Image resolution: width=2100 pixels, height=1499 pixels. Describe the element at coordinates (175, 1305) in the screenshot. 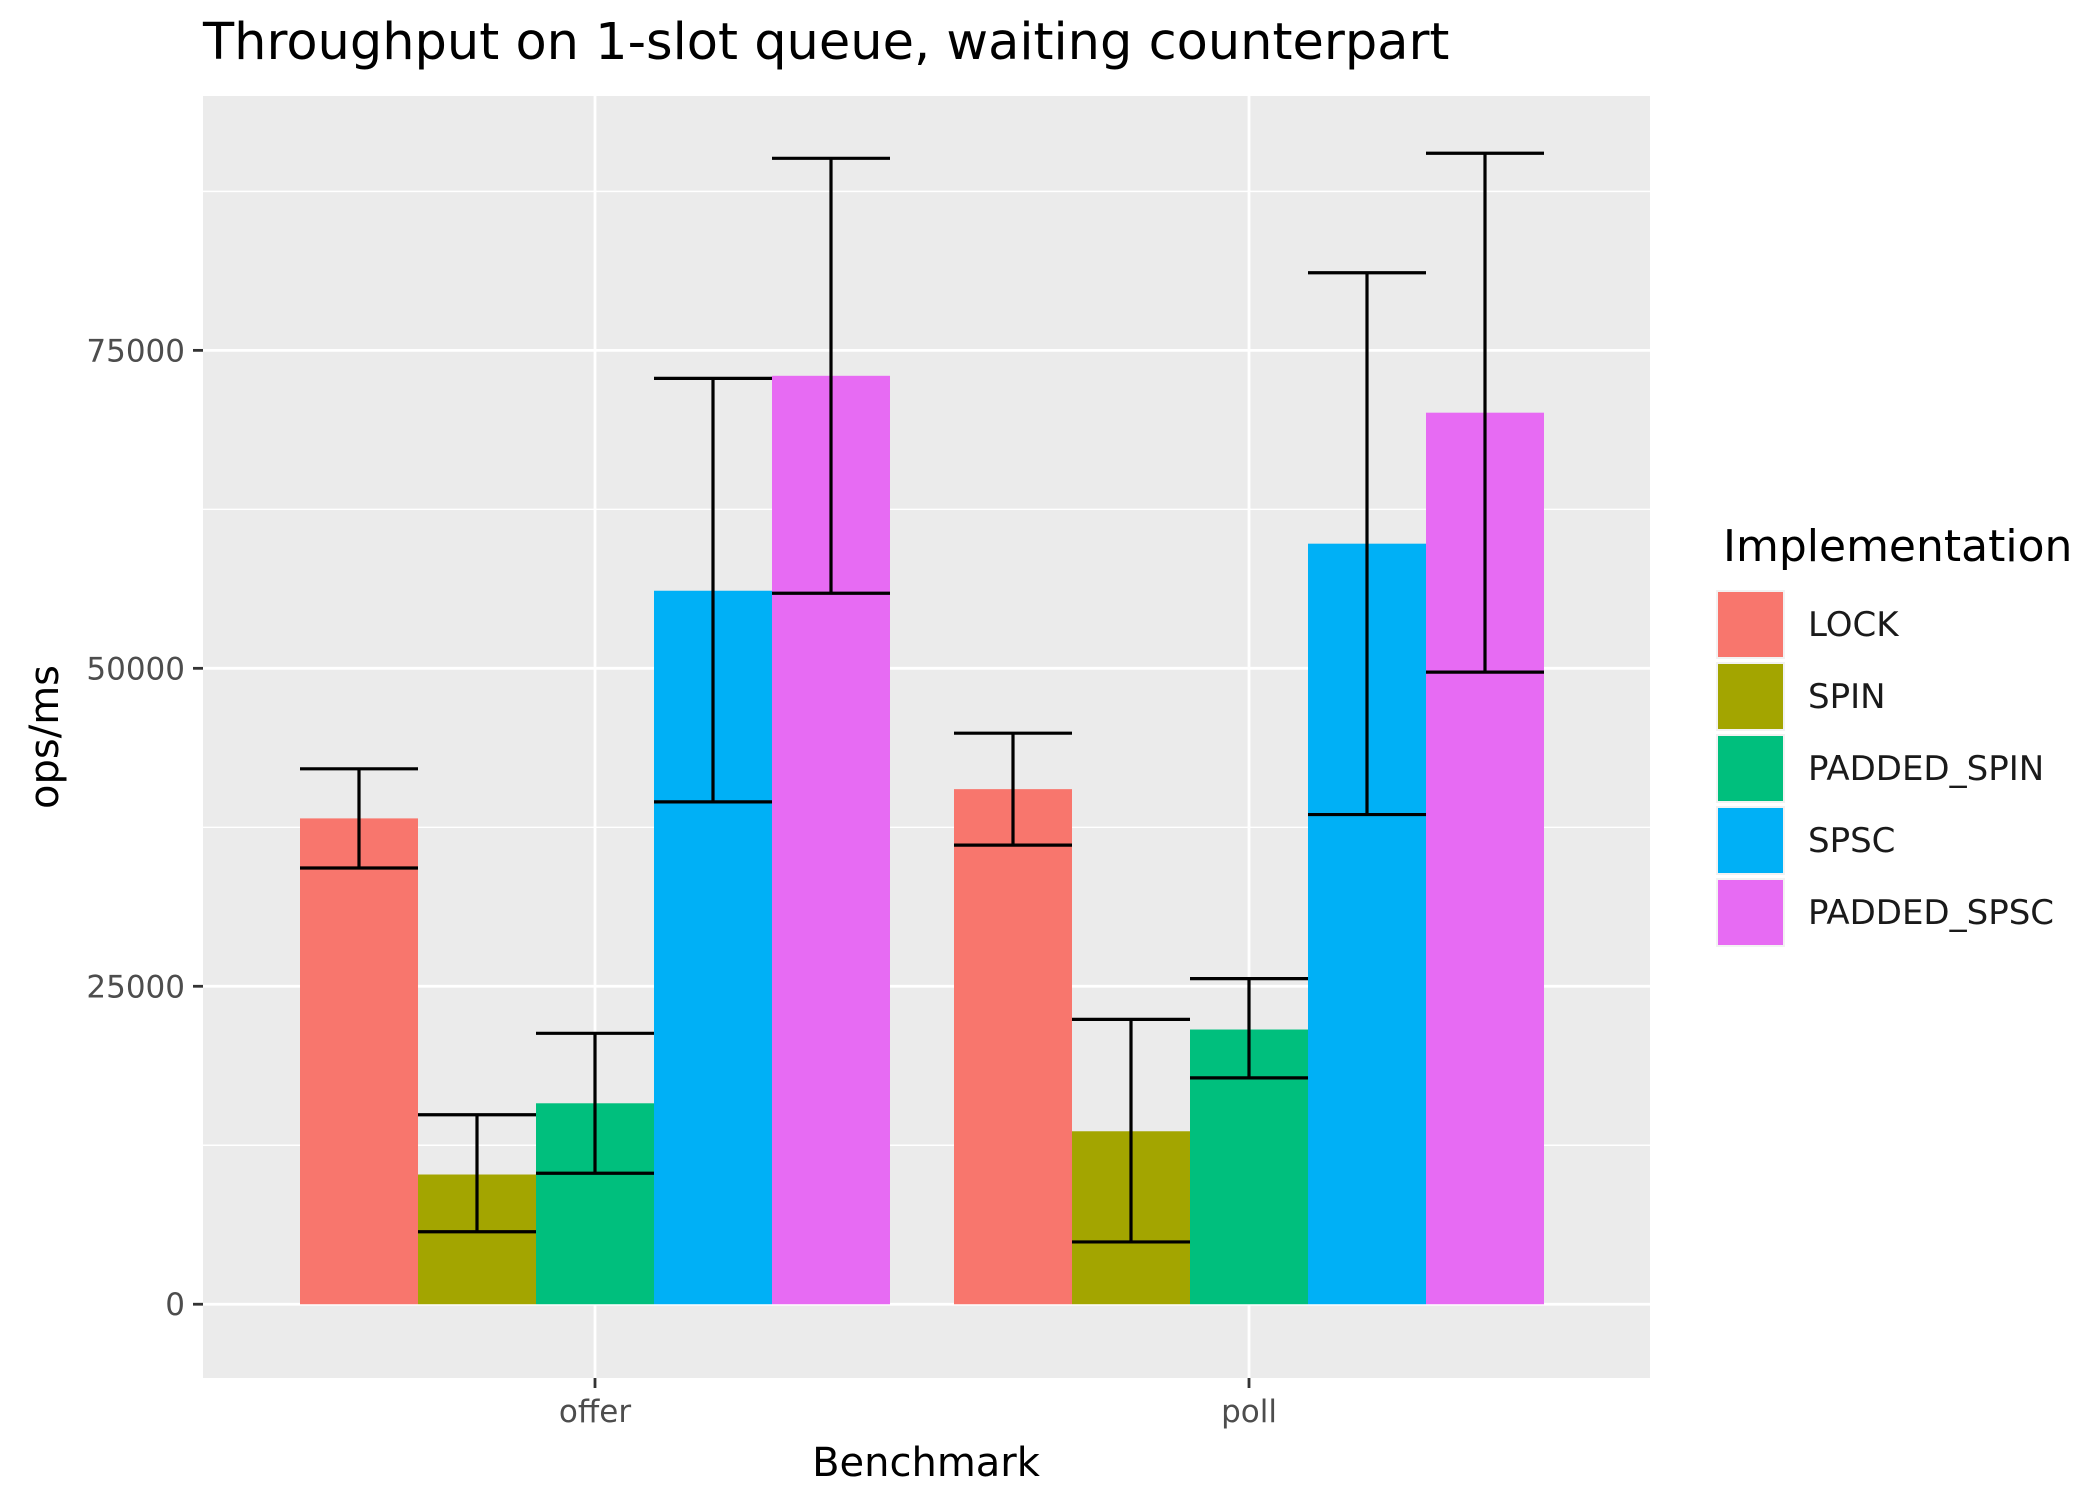

I see `y-tick-label: 0` at that location.